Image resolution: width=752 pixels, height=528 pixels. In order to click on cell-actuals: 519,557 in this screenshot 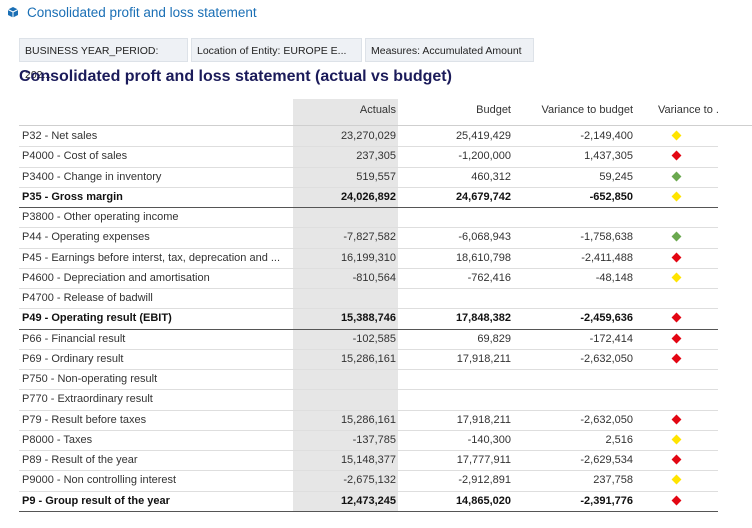, I will do `click(376, 176)`.